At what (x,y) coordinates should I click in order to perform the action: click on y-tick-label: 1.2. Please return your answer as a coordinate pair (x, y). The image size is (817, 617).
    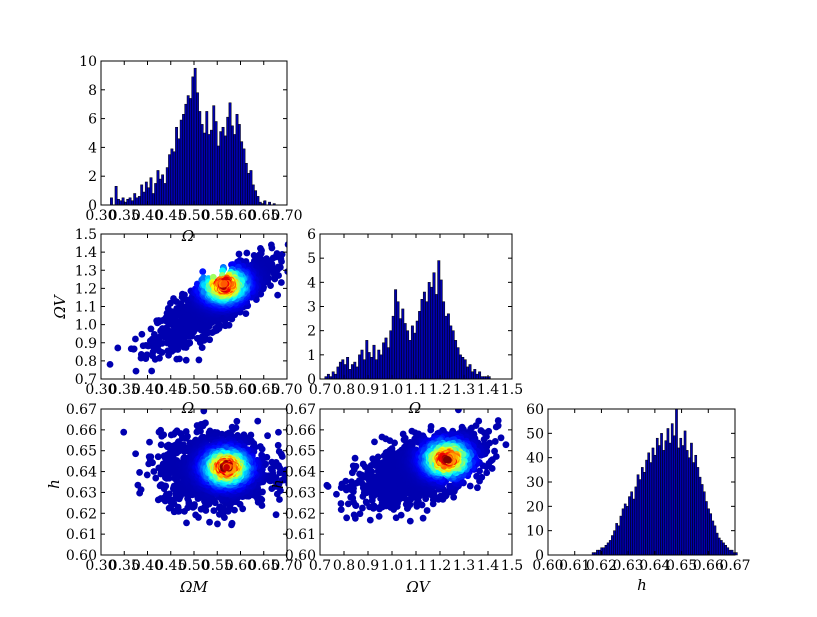
    Looking at the image, I should click on (86, 289).